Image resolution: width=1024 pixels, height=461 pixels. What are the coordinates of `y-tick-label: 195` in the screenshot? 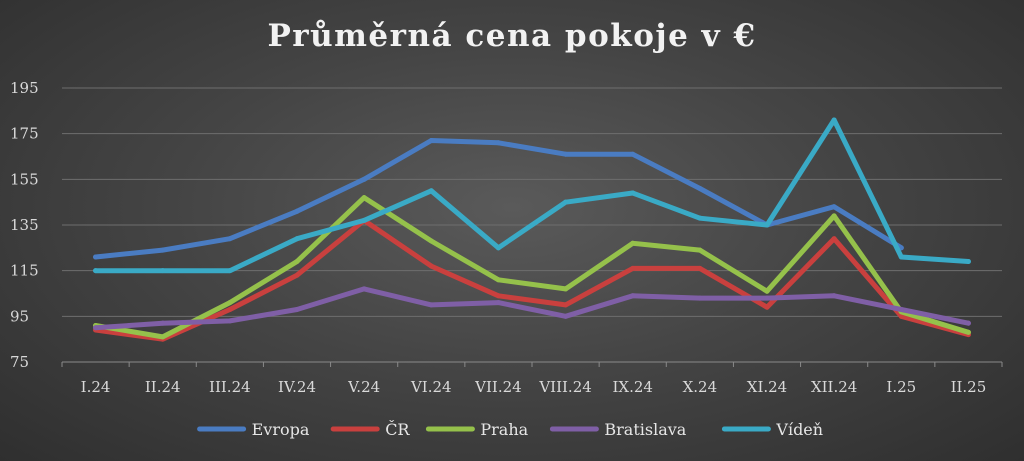 It's located at (24, 88).